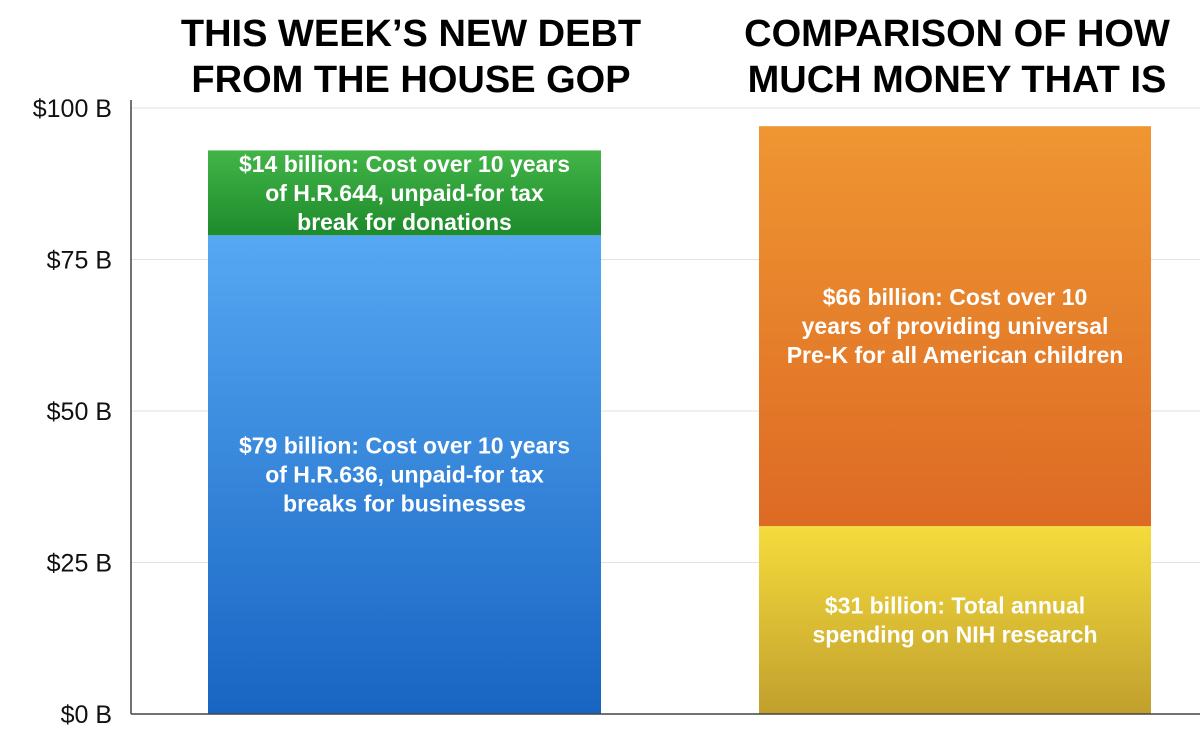  What do you see at coordinates (954, 635) in the screenshot?
I see `bar-segment-label: spending on NIH research` at bounding box center [954, 635].